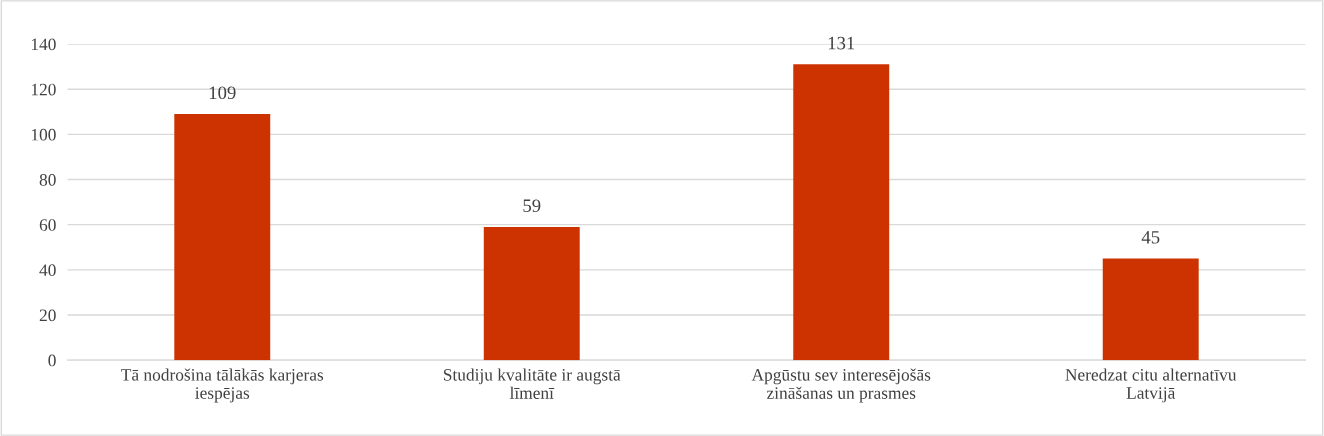  I want to click on y-tick-label: 120, so click(43, 89).